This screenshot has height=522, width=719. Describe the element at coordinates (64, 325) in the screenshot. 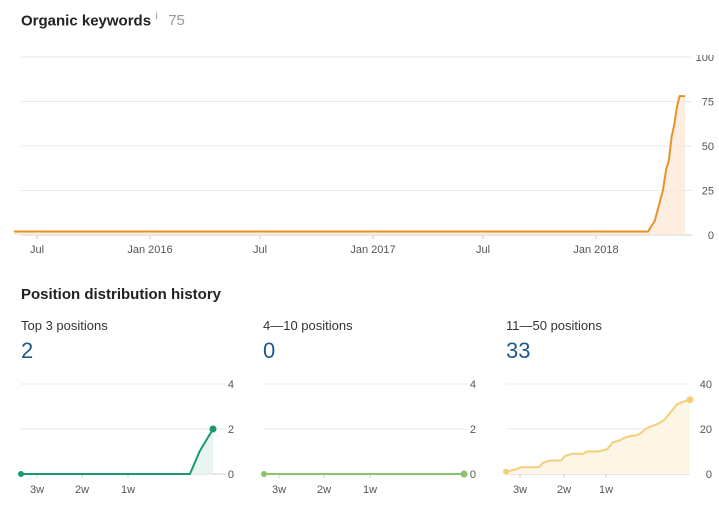

I see `top3-label: Top 3 positions` at that location.